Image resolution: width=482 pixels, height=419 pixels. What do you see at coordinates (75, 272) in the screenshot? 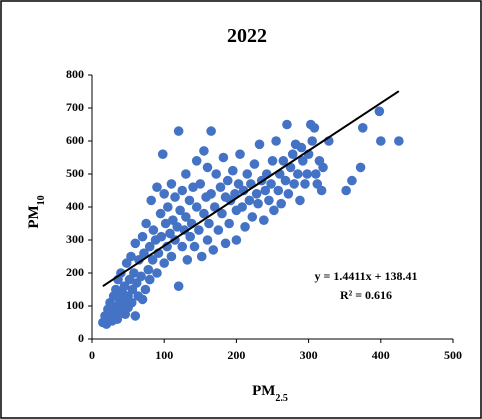
I see `y-tick-label: 200` at bounding box center [75, 272].